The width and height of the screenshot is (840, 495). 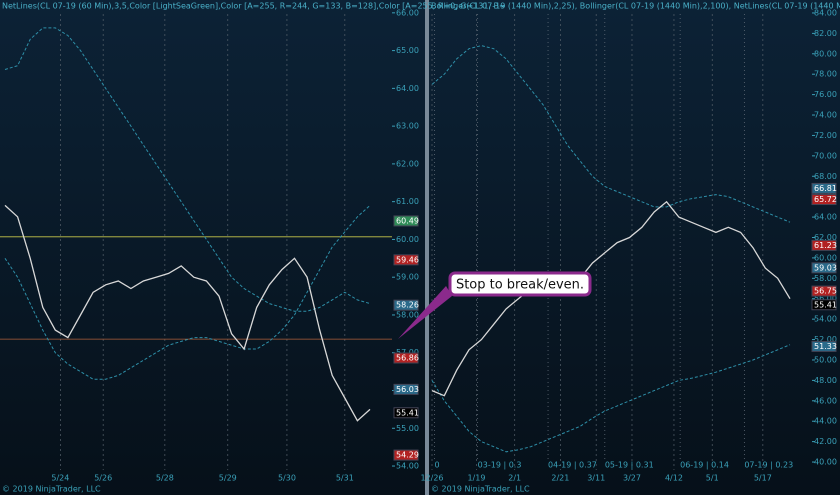 I want to click on price-tag-label: 60.49, so click(x=407, y=220).